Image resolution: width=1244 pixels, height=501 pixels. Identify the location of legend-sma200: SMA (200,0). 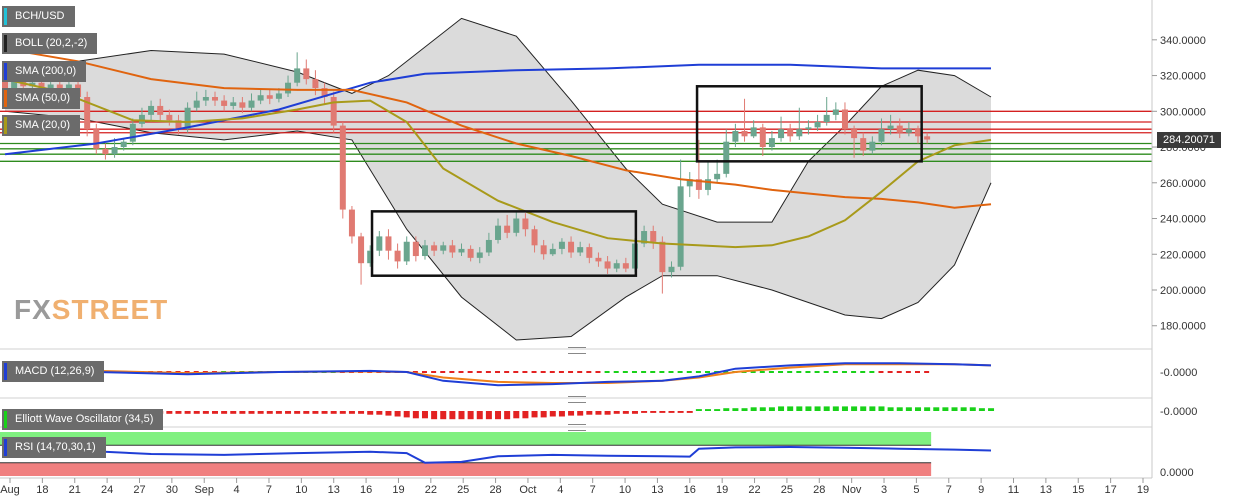
(44, 71).